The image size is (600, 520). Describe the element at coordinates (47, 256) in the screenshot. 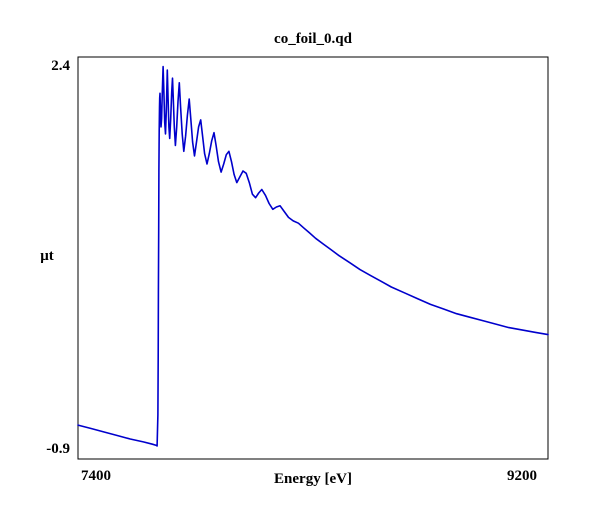

I see `y-axis-label: μt` at that location.